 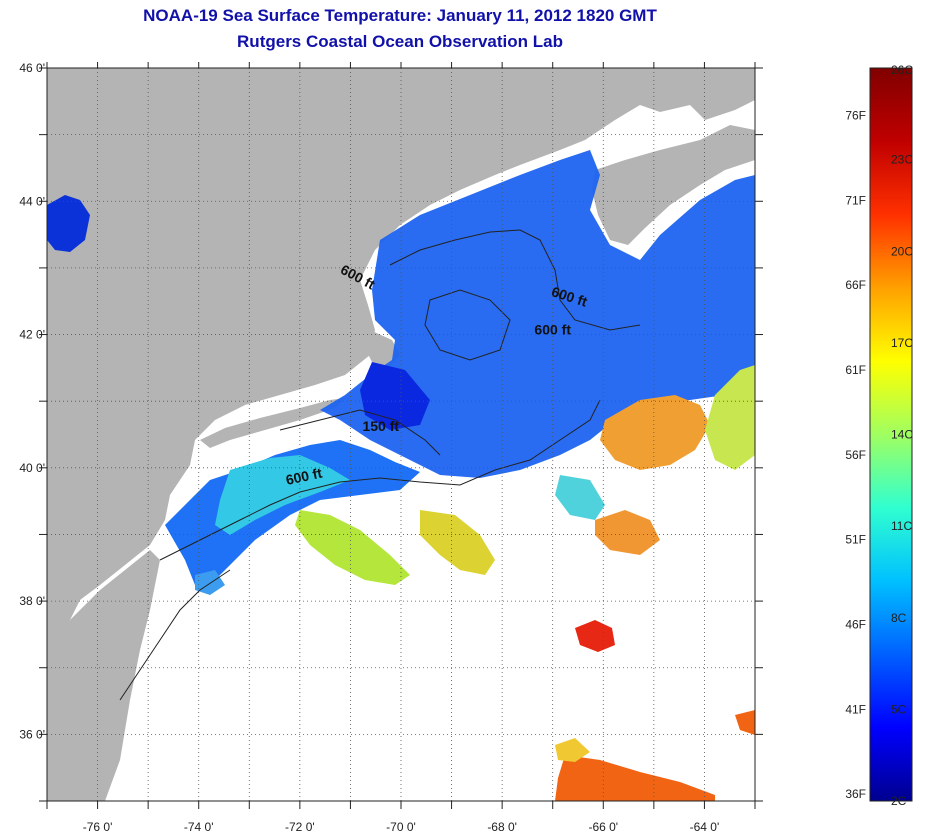 What do you see at coordinates (902, 160) in the screenshot?
I see `colorbar-c-label: 23C` at bounding box center [902, 160].